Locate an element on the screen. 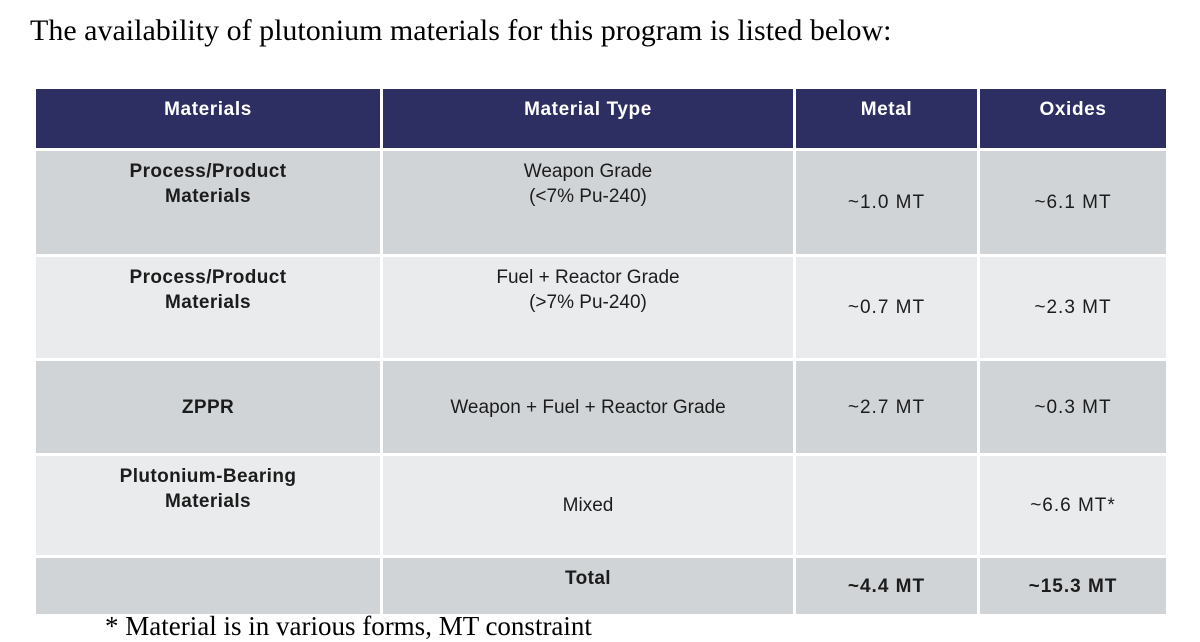  cell-material-type: Weapon Grade (<7% Pu-240) is located at coordinates (588, 202).